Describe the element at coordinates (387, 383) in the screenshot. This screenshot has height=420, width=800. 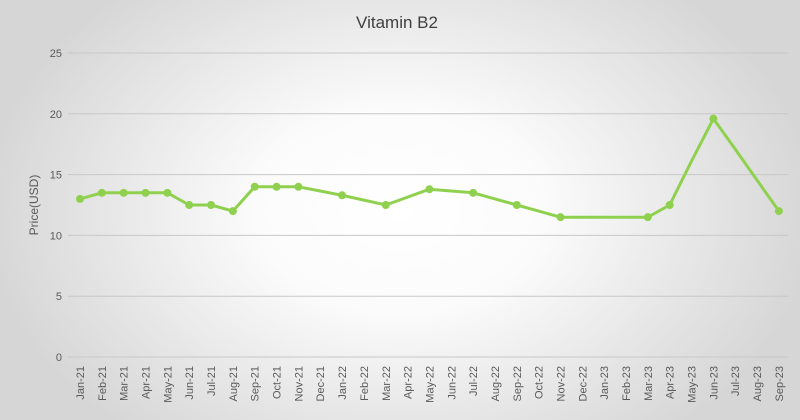
I see `x-tick-label: Mar-22` at that location.